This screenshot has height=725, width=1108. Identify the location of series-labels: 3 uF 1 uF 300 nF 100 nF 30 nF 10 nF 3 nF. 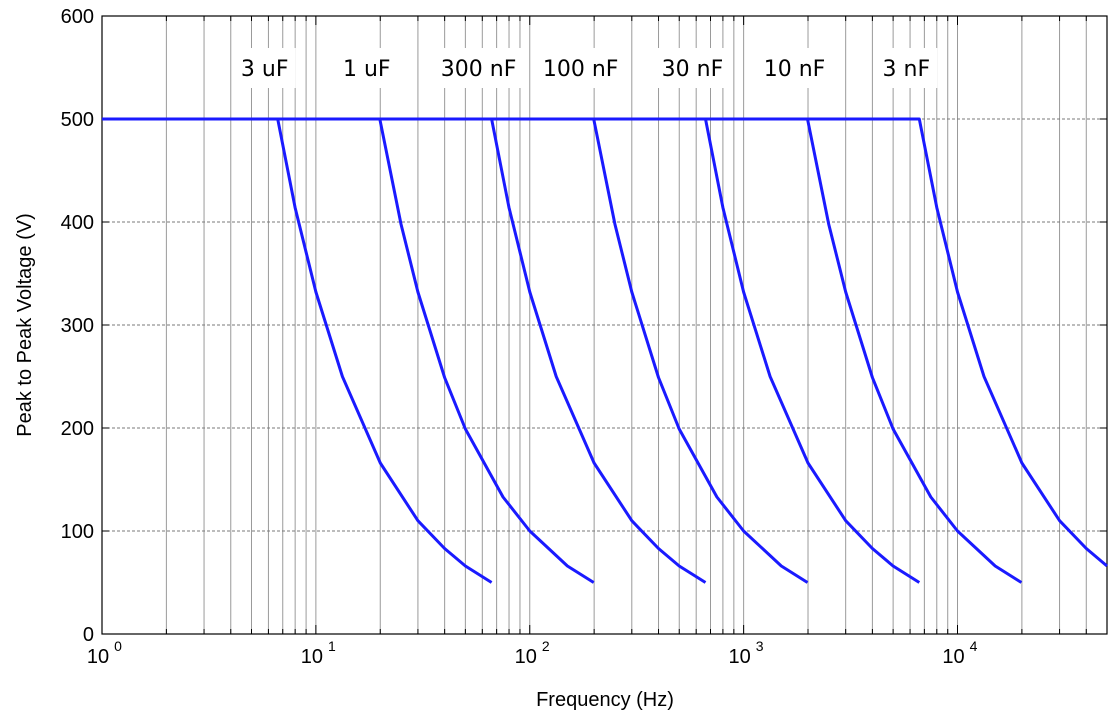
(585, 68).